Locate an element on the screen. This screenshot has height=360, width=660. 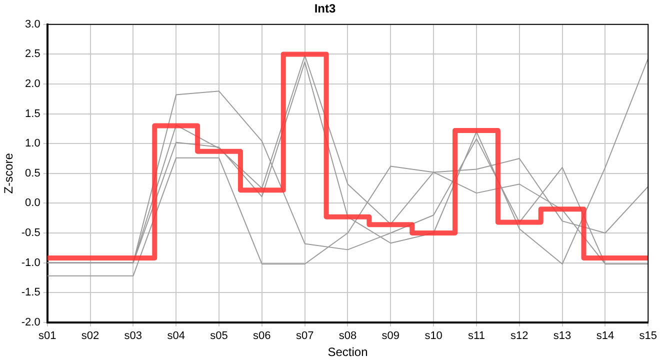
y-tick-label: 0.5 is located at coordinates (32, 173).